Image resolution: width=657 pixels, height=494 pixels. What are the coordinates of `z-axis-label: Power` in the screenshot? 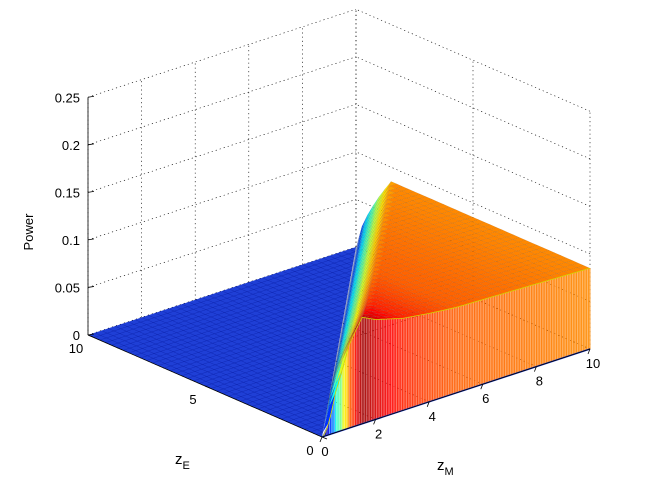 It's located at (28, 232).